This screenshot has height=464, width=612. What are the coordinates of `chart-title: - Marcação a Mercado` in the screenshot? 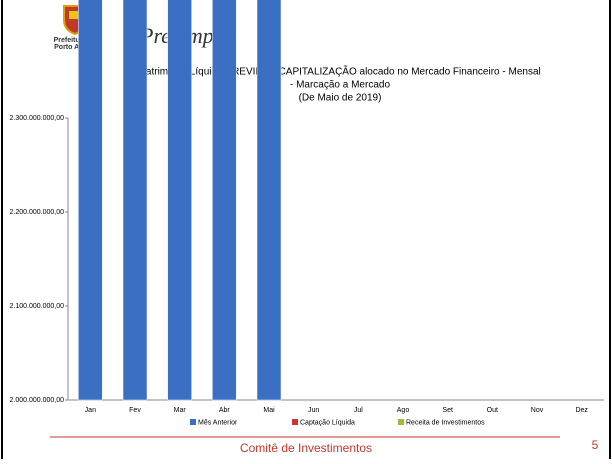 It's located at (340, 85).